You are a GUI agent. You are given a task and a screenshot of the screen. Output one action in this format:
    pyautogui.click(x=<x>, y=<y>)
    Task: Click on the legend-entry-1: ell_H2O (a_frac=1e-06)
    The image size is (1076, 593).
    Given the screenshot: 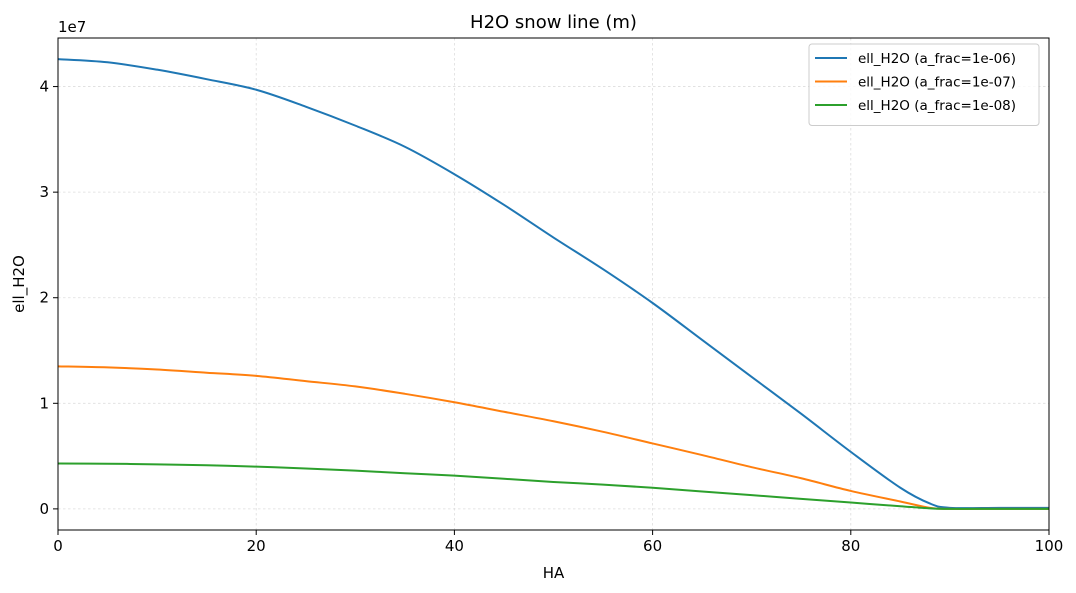 What is the action you would take?
    pyautogui.click(x=937, y=59)
    